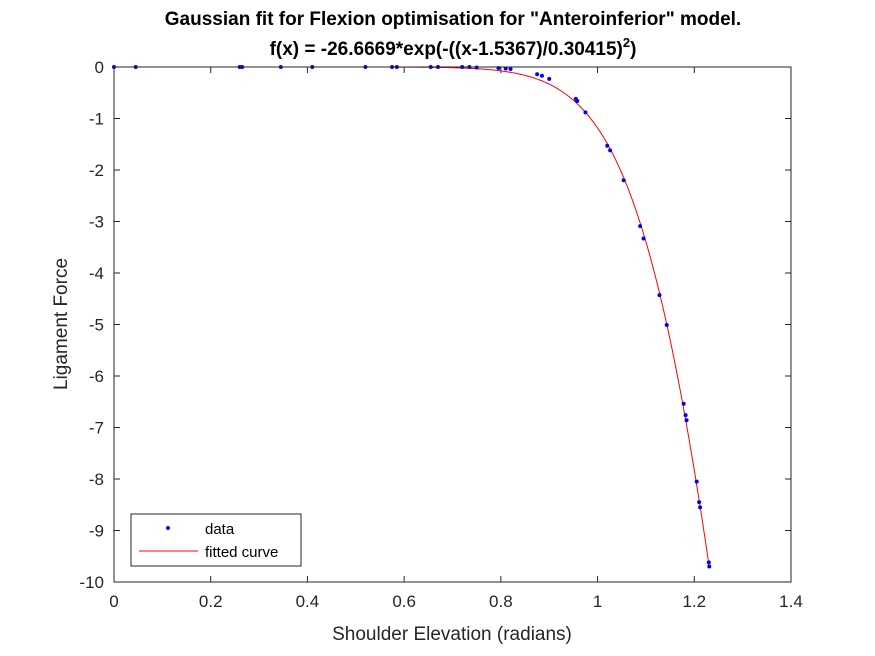  Describe the element at coordinates (241, 552) in the screenshot. I see `legend-fitted-curve-label: fitted curve` at that location.